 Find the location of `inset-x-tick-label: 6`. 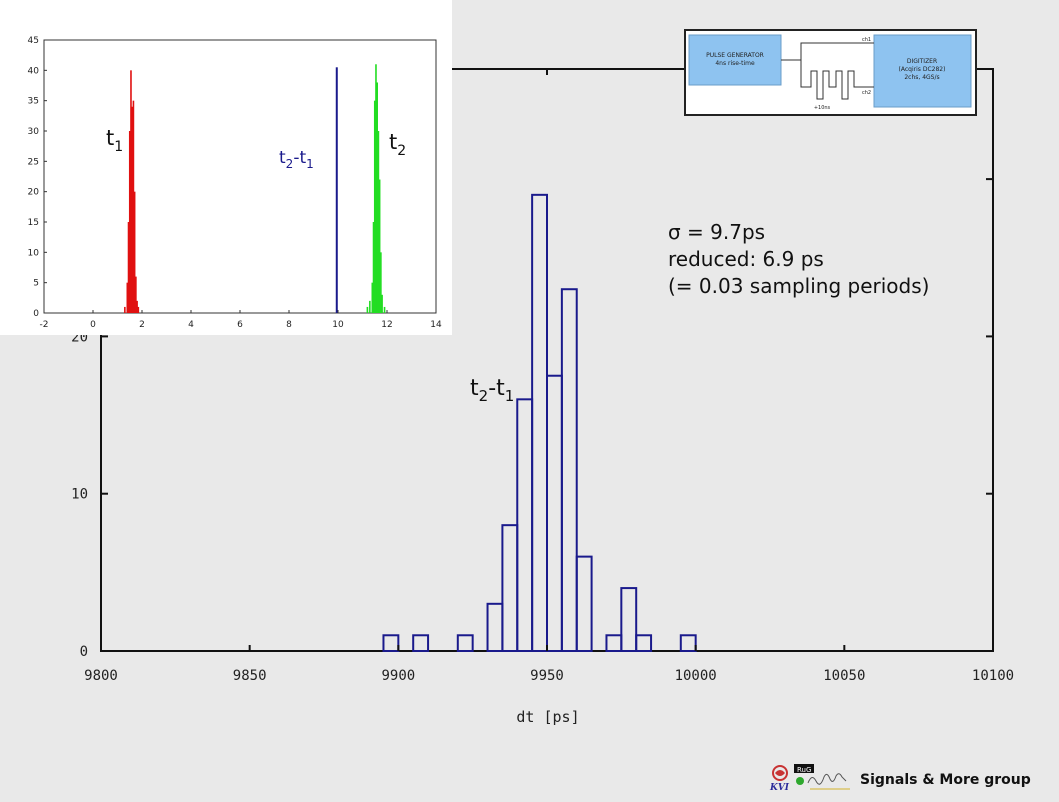

inset-x-tick-label: 6 is located at coordinates (240, 325).